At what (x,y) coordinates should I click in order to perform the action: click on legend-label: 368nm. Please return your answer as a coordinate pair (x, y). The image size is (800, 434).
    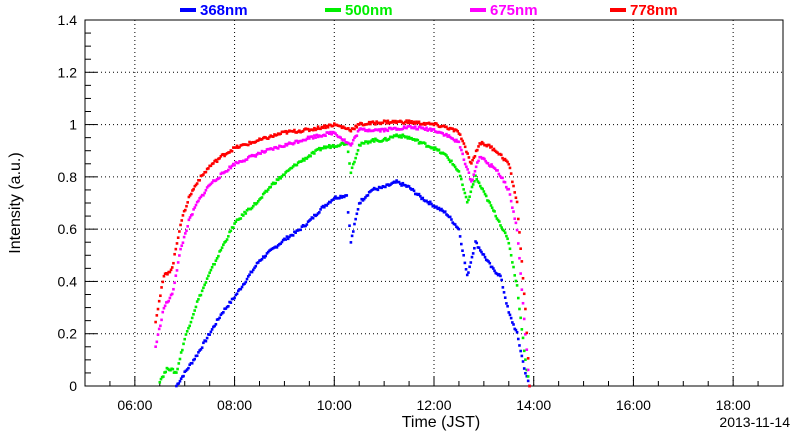
    Looking at the image, I should click on (224, 10).